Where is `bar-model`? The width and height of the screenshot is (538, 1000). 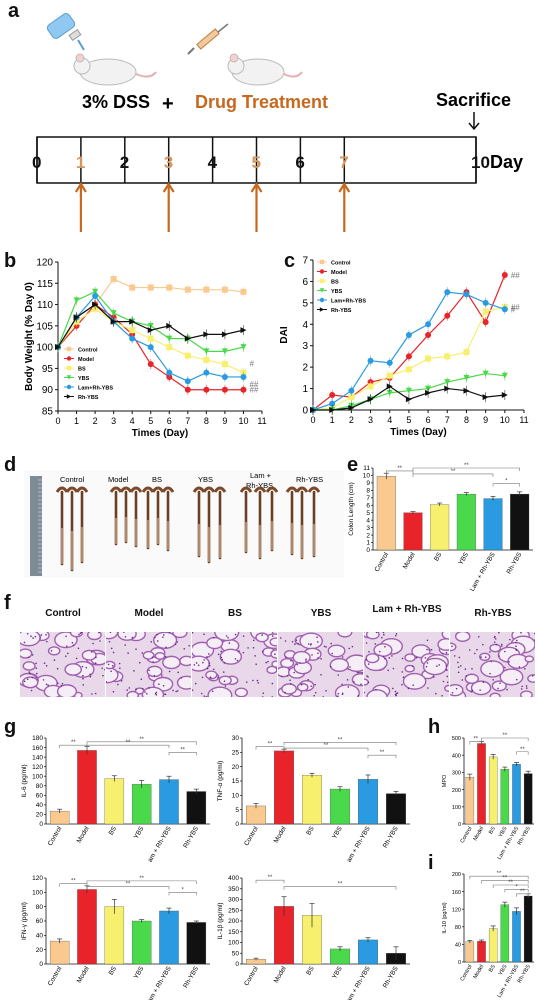
bar-model is located at coordinates (87, 787).